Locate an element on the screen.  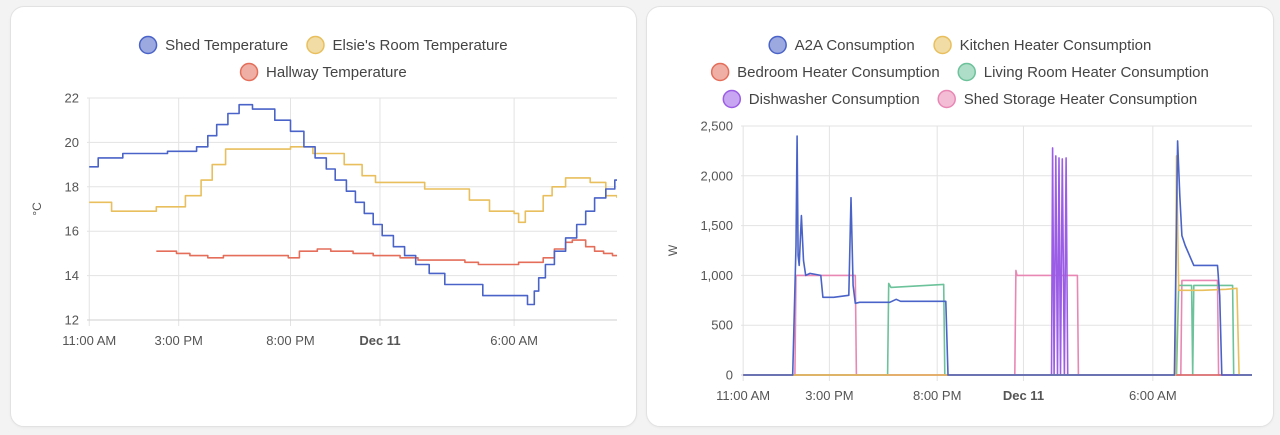
legend-item-kitchen-heater-consumption: Kitchen Heater Consumption is located at coordinates (1042, 45).